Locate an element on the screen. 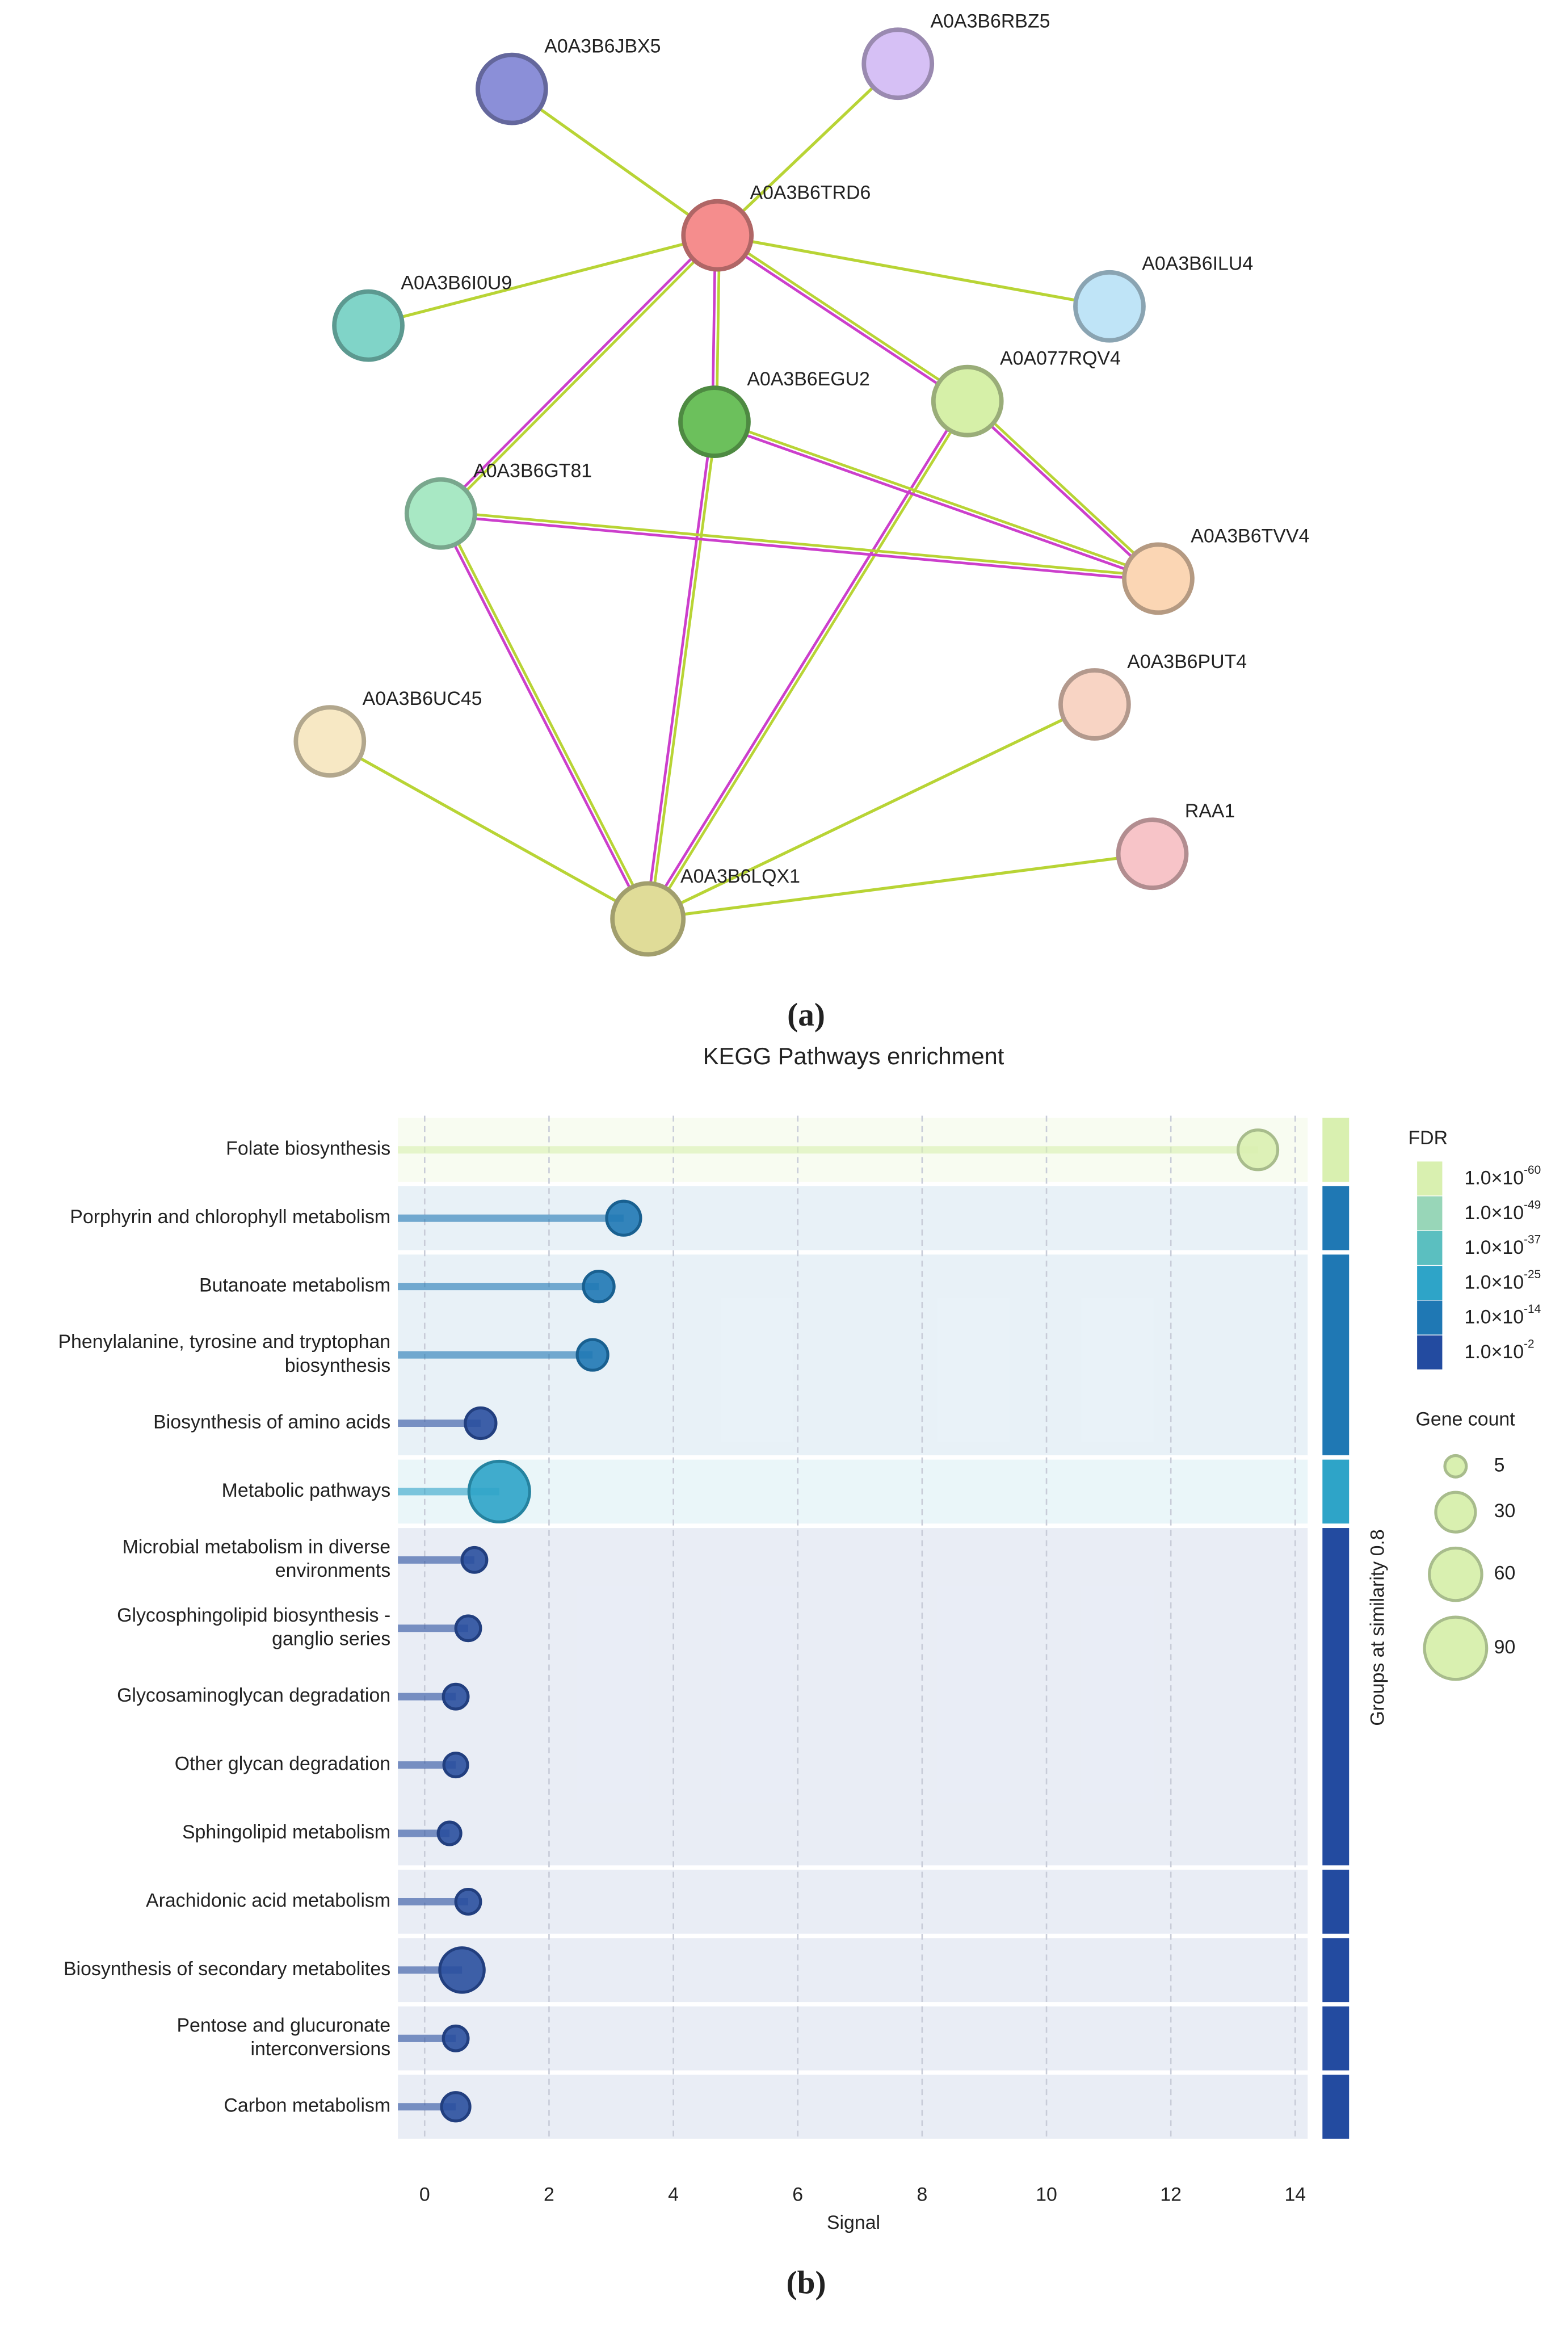 The width and height of the screenshot is (1568, 2326). x-tick-label: 0 is located at coordinates (424, 2195).